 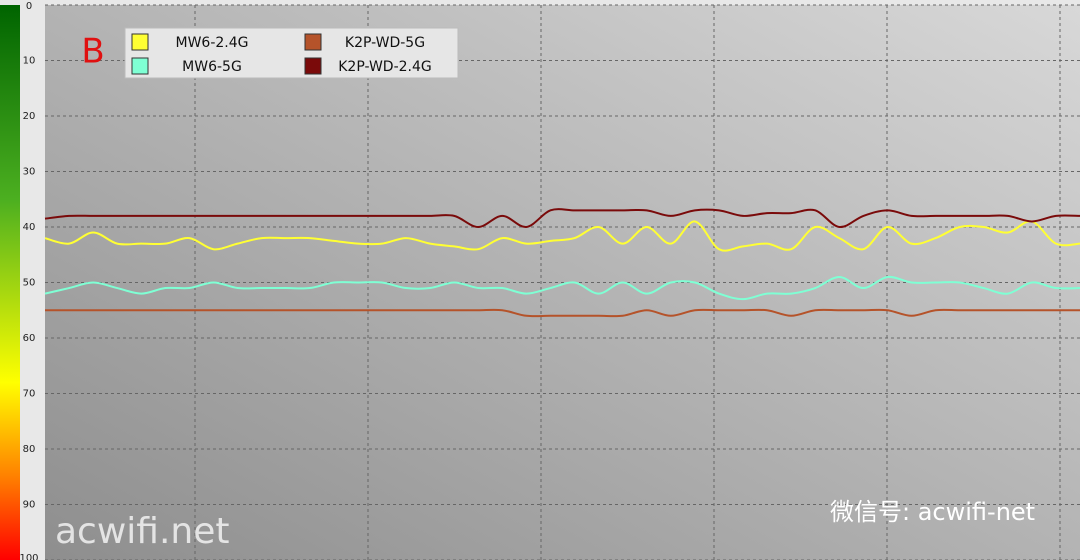 I want to click on y-tick-label: 70, so click(x=29, y=394).